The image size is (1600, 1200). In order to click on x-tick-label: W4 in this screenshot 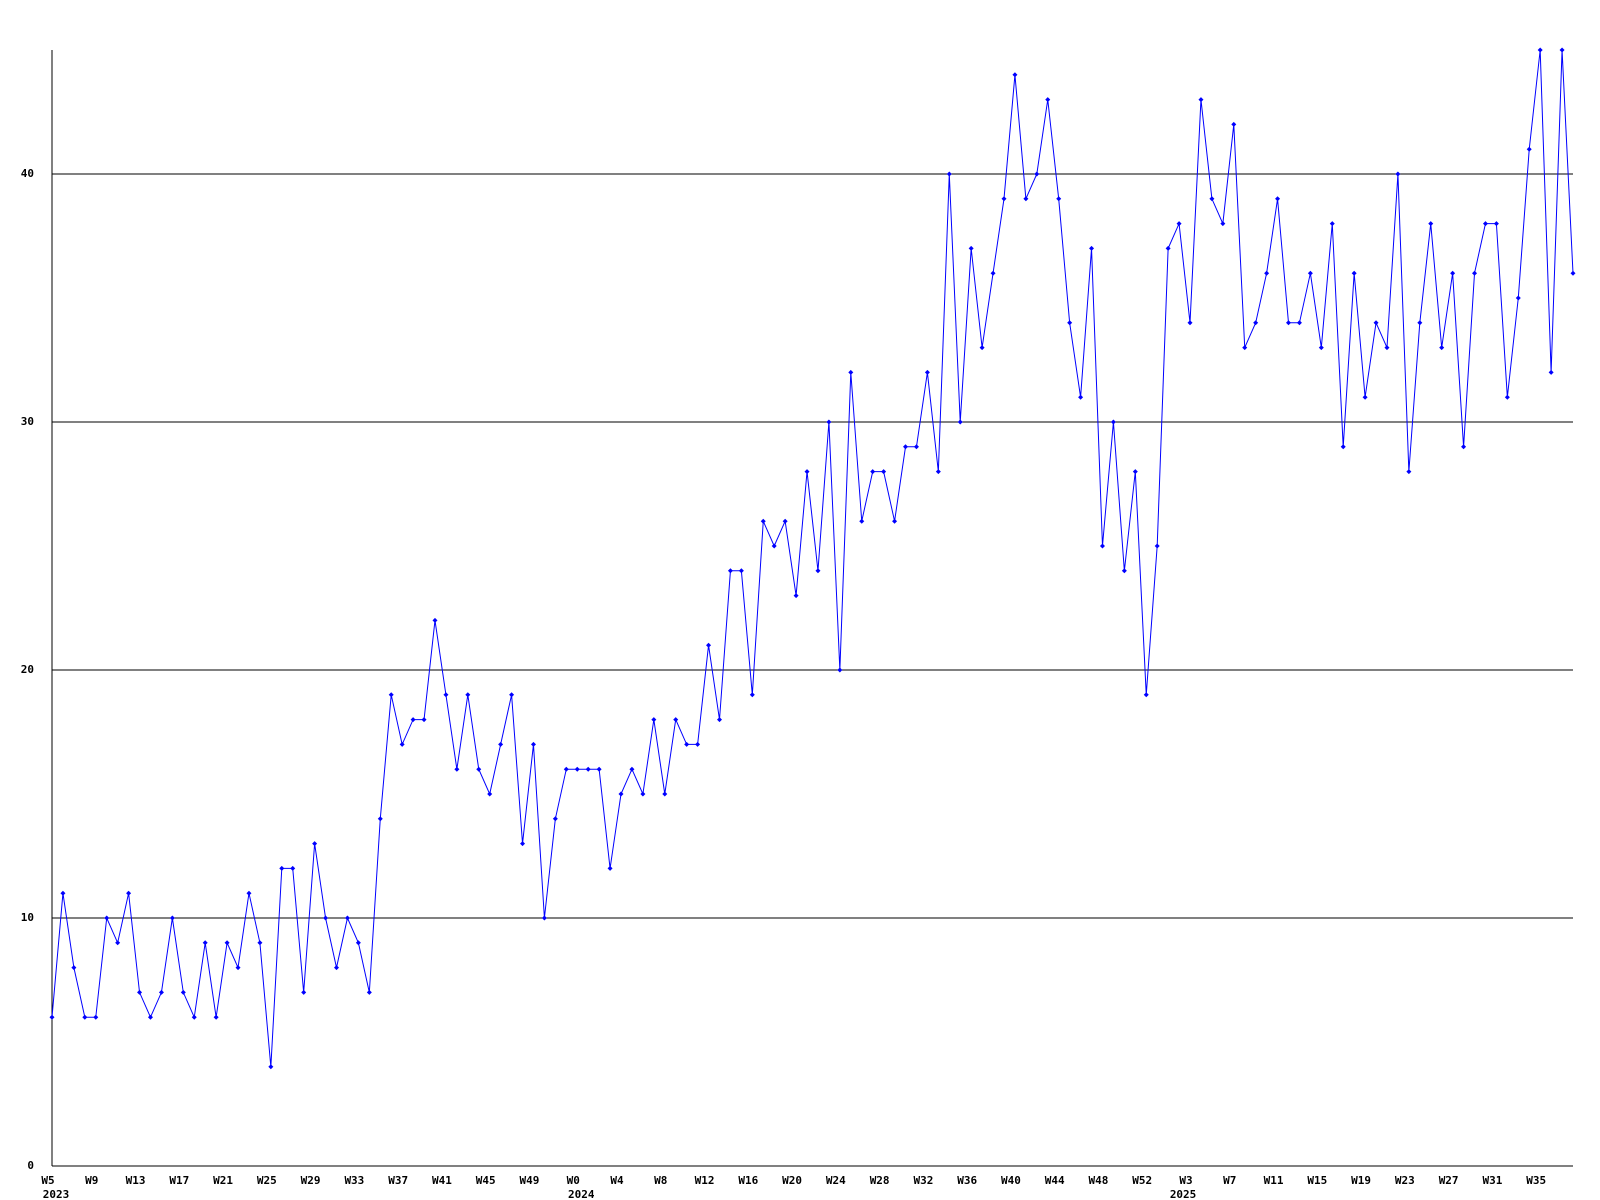, I will do `click(617, 1180)`.